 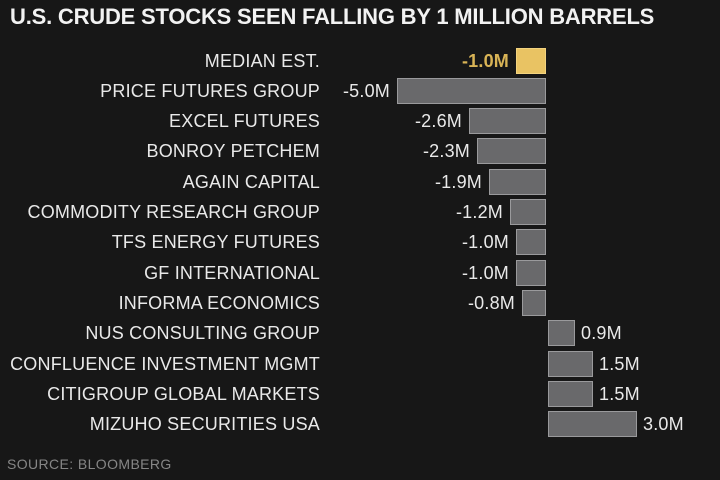 What do you see at coordinates (165, 363) in the screenshot?
I see `category-label: CONFLUENCE INVESTMENT MGMT` at bounding box center [165, 363].